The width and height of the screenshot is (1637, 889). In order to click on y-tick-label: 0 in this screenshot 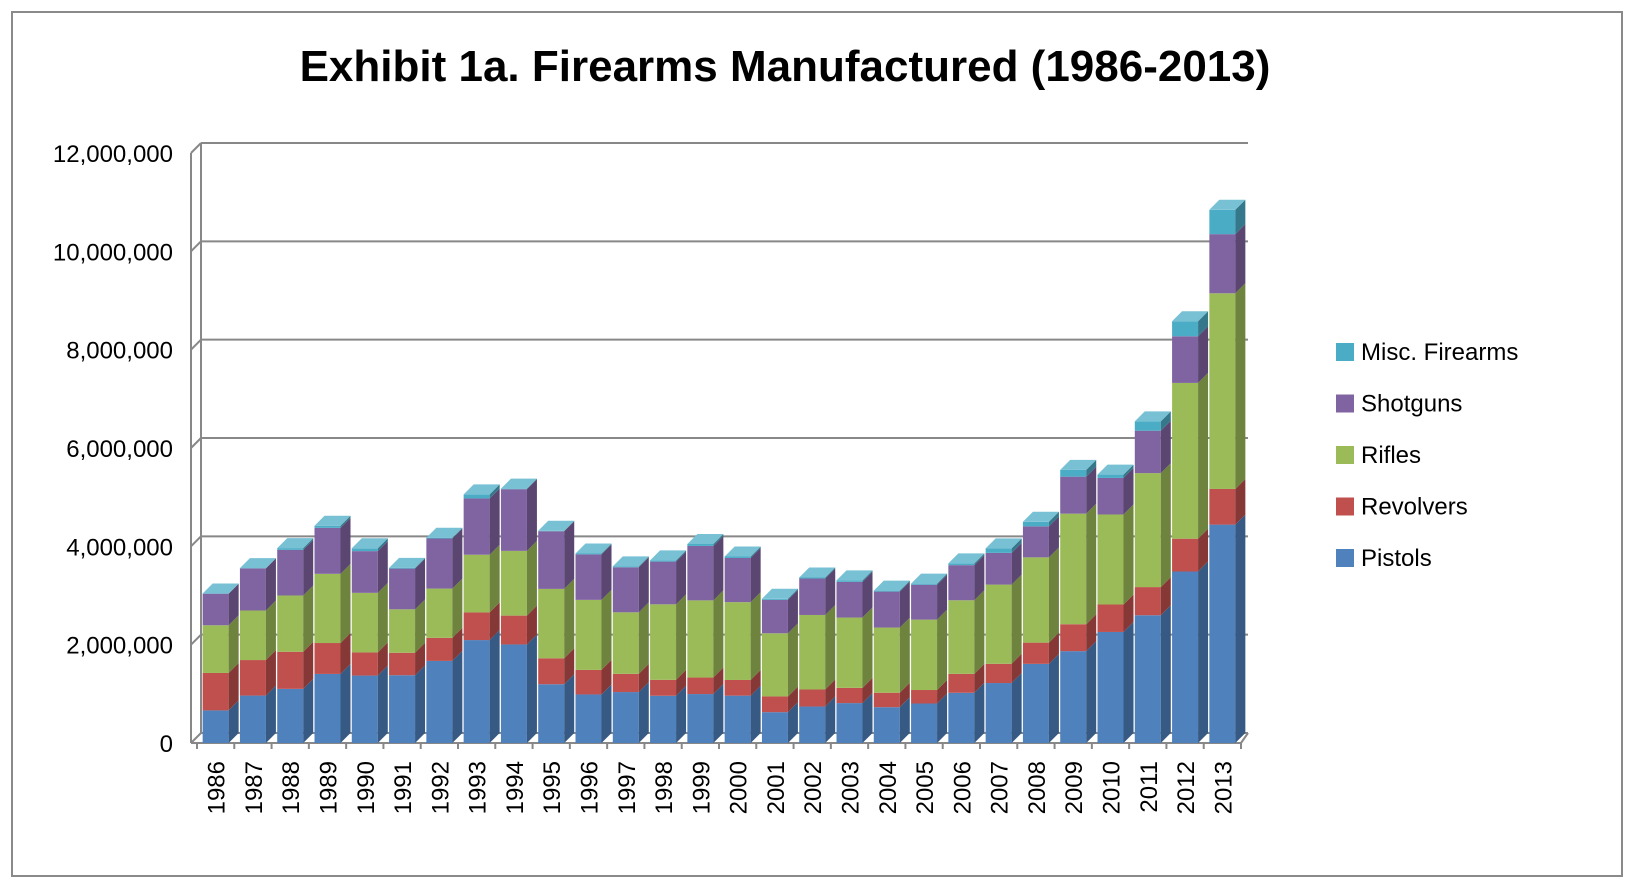, I will do `click(166, 744)`.